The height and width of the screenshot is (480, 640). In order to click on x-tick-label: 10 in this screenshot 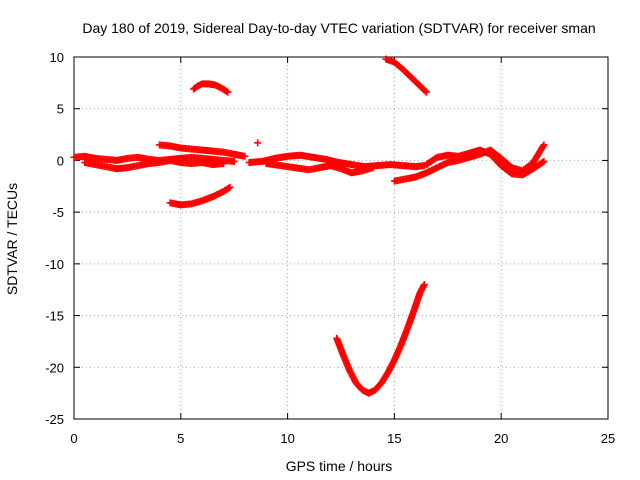, I will do `click(287, 438)`.